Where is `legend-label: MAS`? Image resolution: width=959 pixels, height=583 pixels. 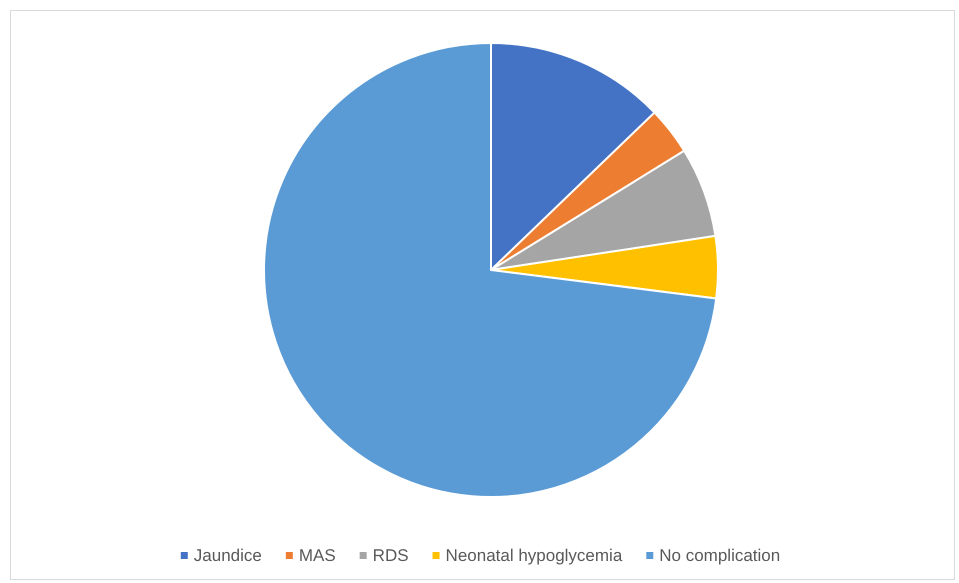 legend-label: MAS is located at coordinates (317, 555).